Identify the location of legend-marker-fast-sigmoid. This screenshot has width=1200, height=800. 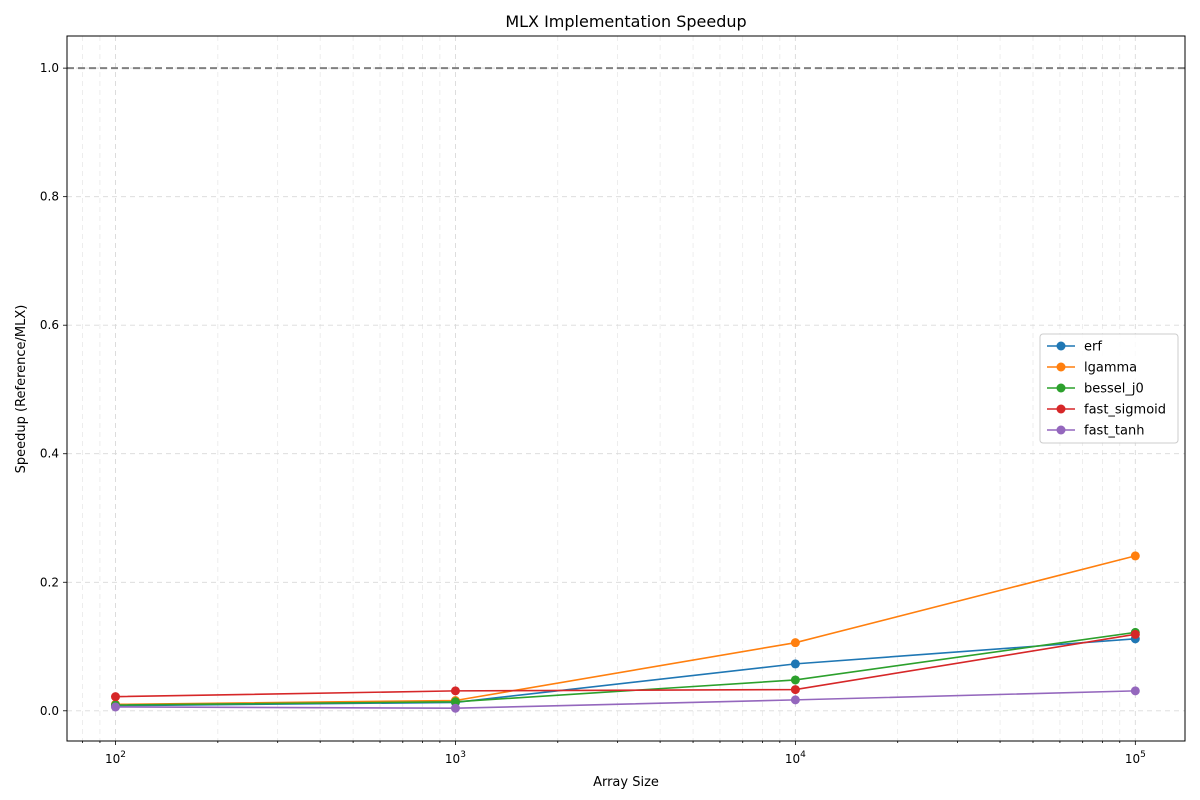
(1061, 409).